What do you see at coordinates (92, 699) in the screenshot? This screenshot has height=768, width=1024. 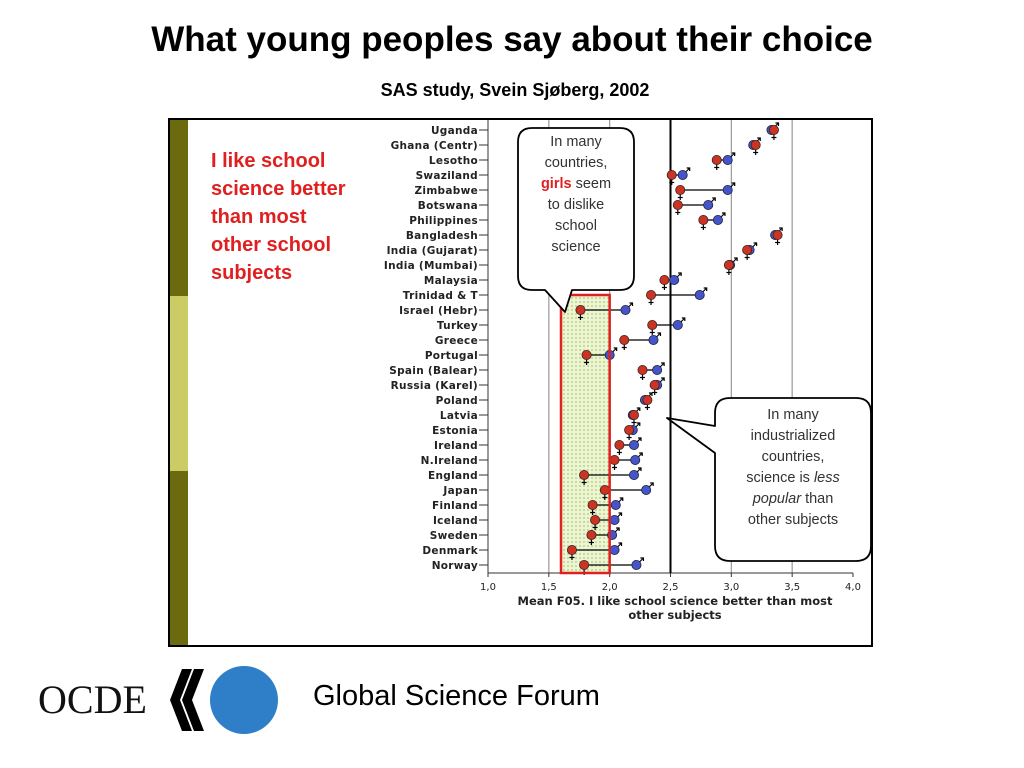 I see `oecd-logo-text: OCDE` at bounding box center [92, 699].